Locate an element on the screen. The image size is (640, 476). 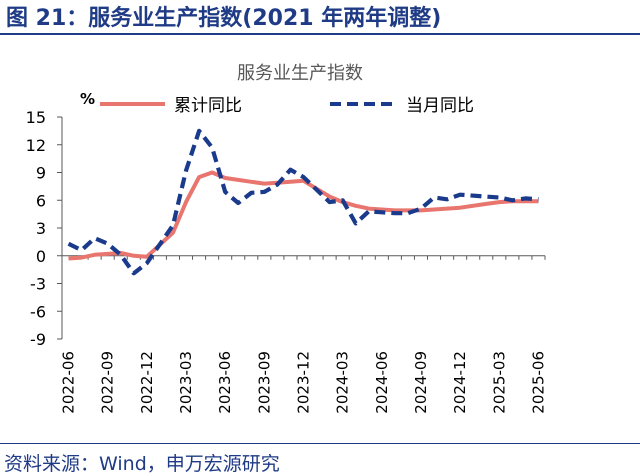
x-tick-label: 2024-06 is located at coordinates (382, 382).